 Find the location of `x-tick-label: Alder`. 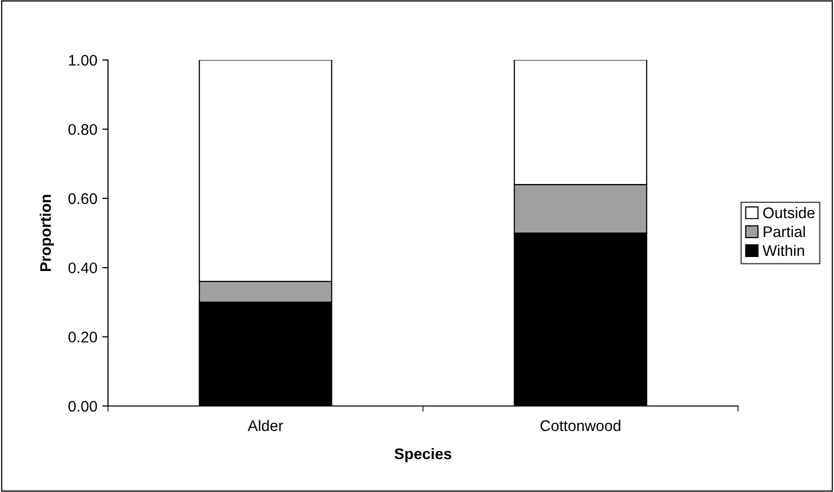

x-tick-label: Alder is located at coordinates (266, 426).